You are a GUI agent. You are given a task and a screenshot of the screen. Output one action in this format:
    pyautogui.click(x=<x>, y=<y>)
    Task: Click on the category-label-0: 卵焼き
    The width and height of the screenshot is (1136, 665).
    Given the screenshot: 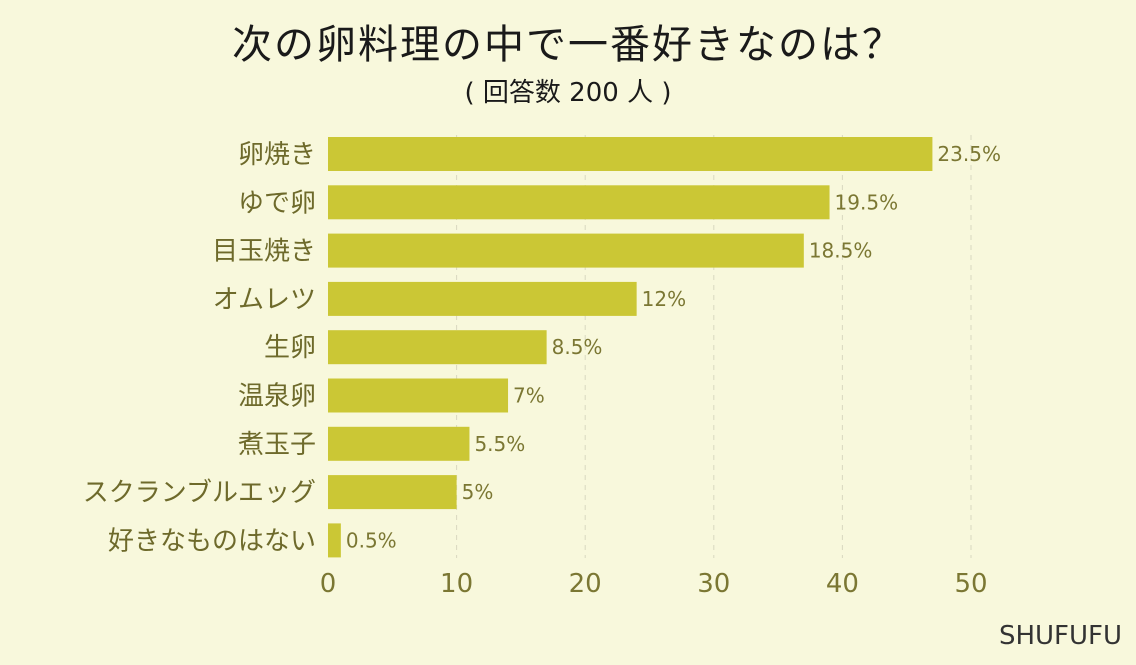 What is the action you would take?
    pyautogui.click(x=277, y=155)
    